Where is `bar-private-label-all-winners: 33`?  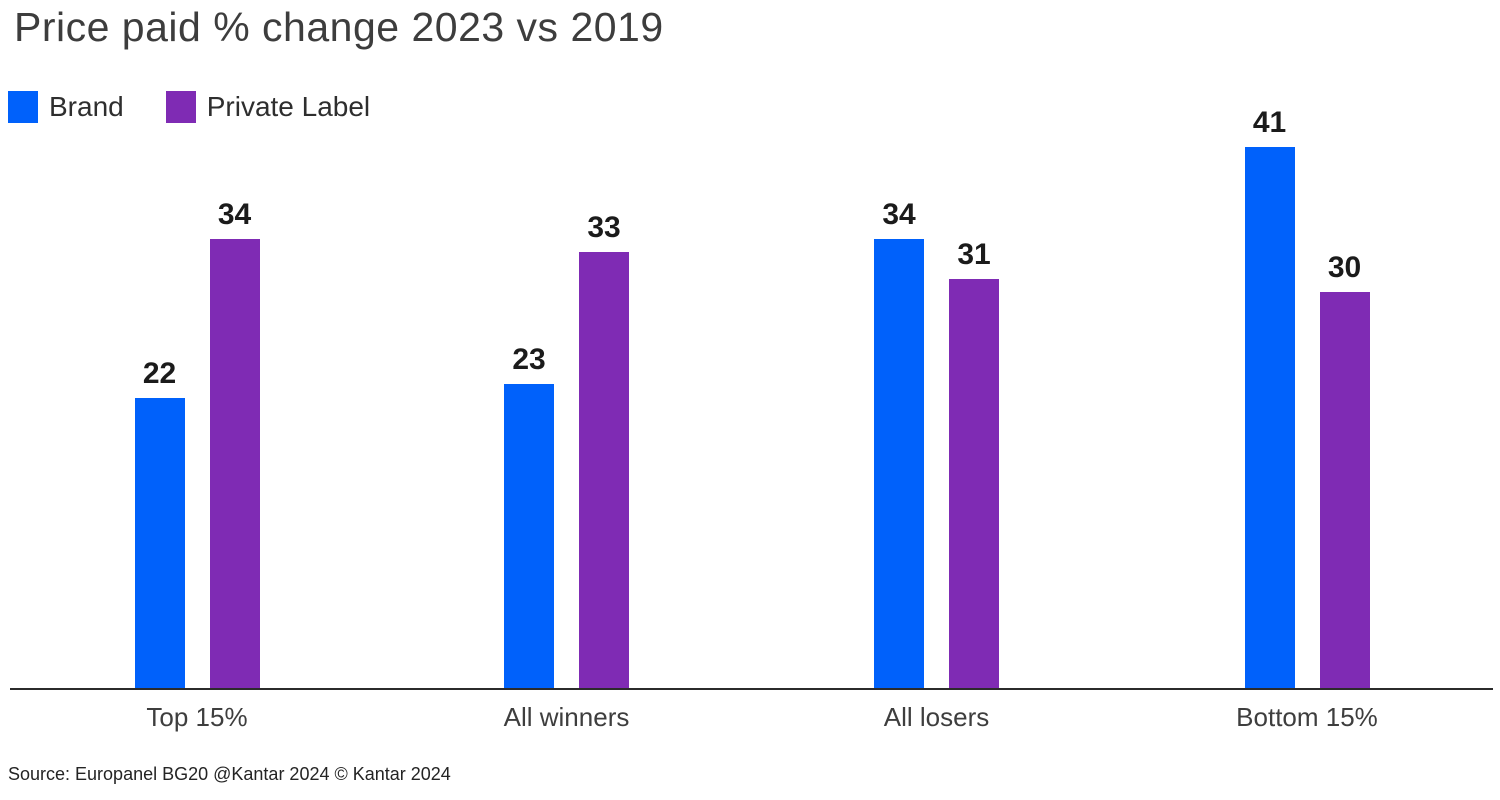 bar-private-label-all-winners: 33 is located at coordinates (604, 450).